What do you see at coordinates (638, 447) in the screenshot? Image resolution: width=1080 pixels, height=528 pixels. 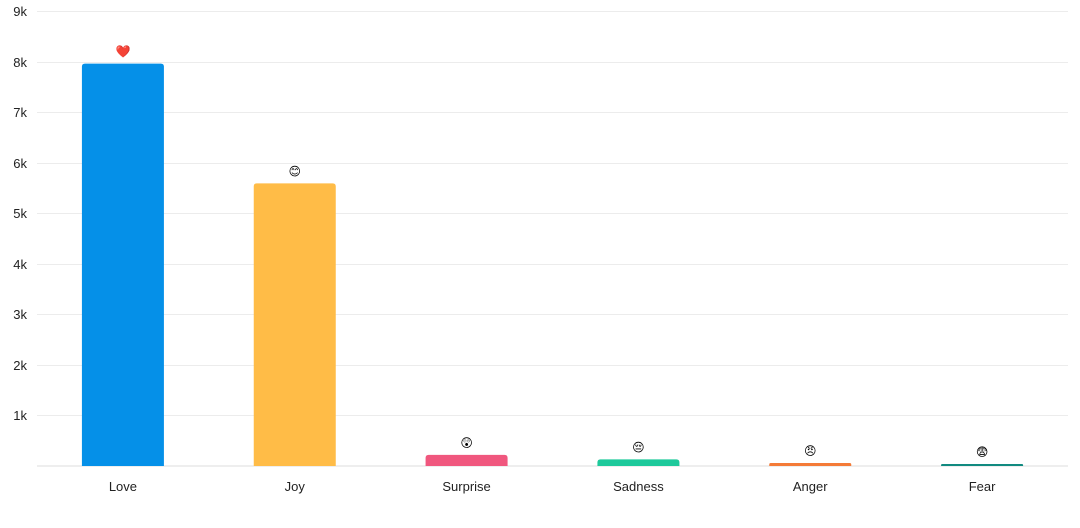 I see `emoji-label-sadness: 😔` at bounding box center [638, 447].